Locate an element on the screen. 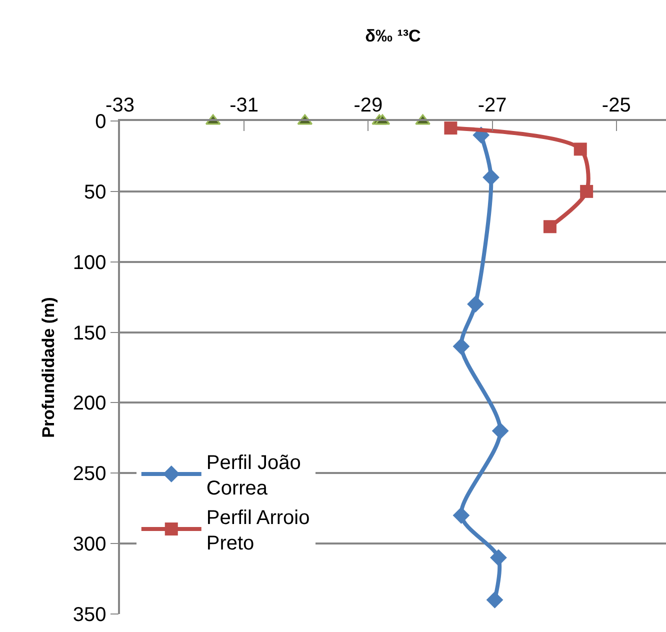  x-tick-label: -29 is located at coordinates (368, 105).